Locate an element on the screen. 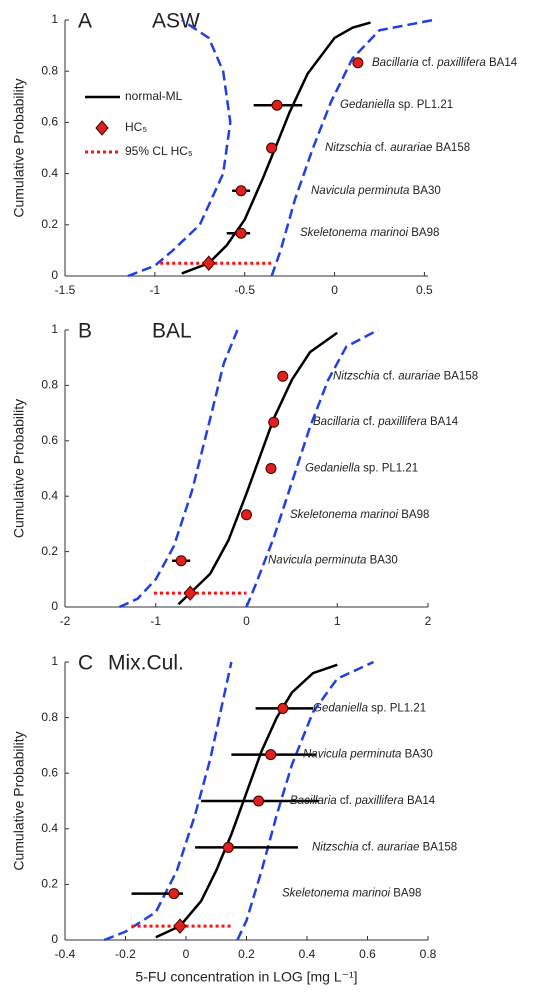 The image size is (550, 996). y-tick-label: 0.8 is located at coordinates (49, 385).